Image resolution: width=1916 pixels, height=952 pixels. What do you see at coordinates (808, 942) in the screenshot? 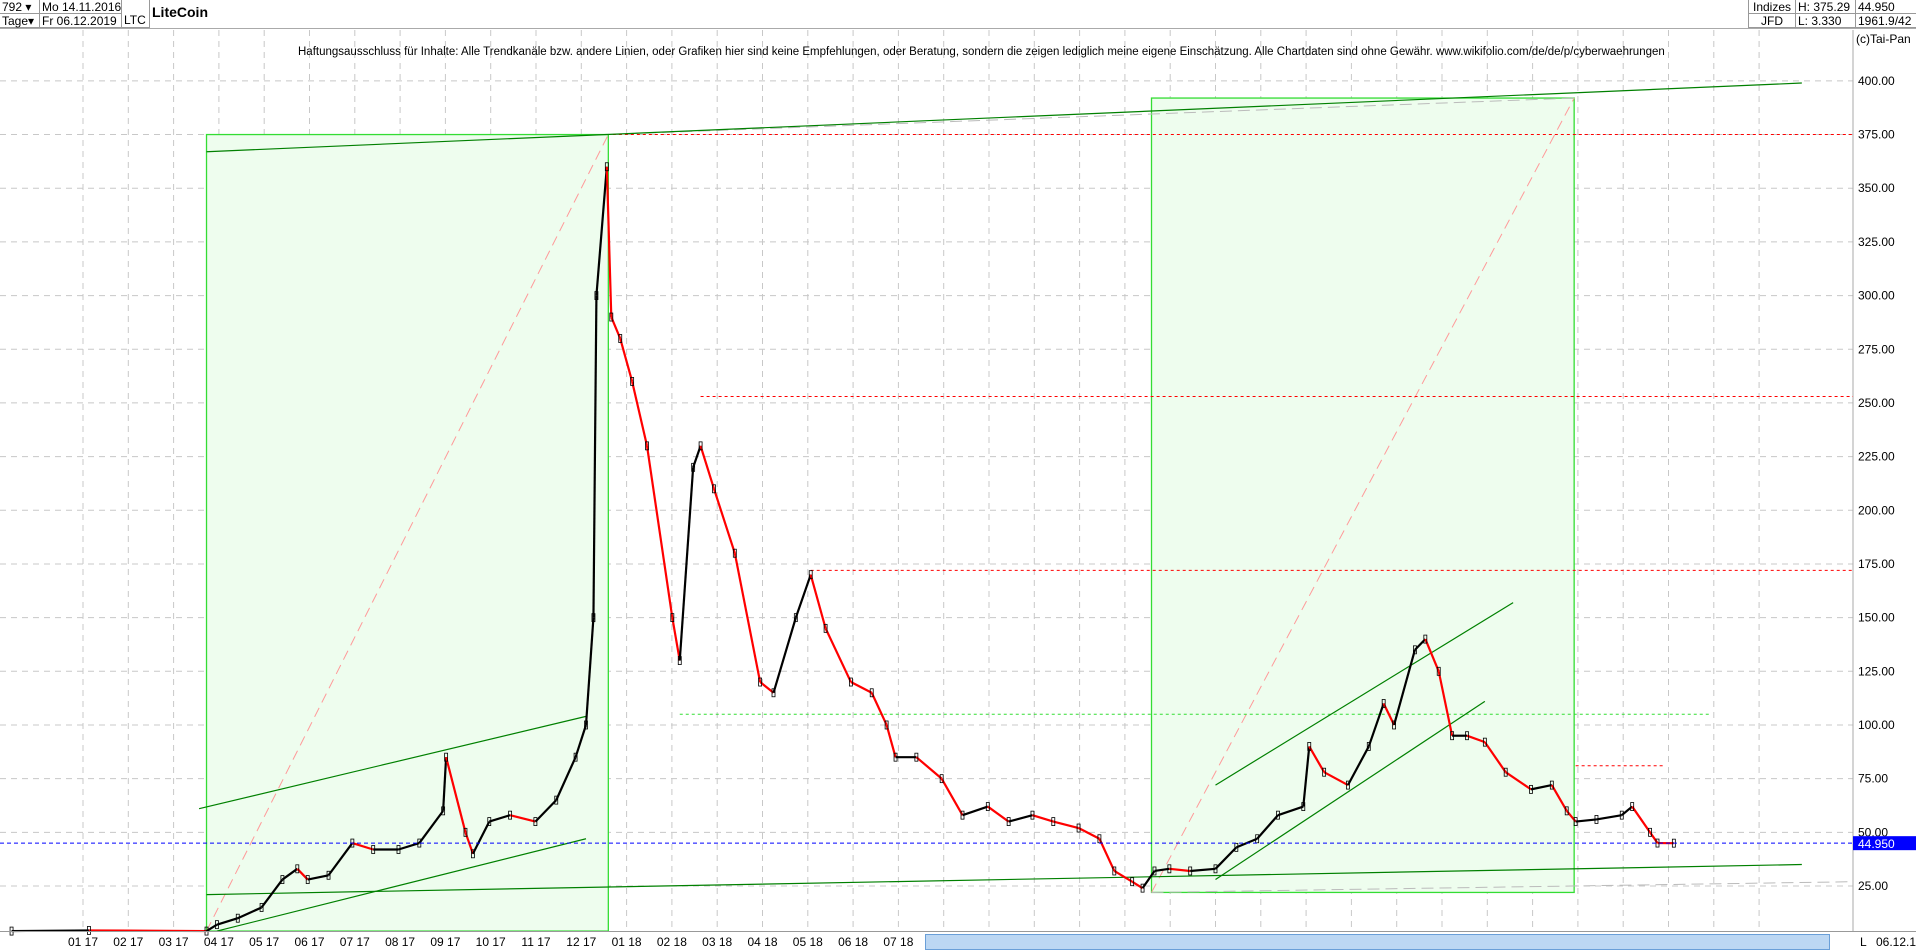
I see `x-tick-label: 05 18` at bounding box center [808, 942].